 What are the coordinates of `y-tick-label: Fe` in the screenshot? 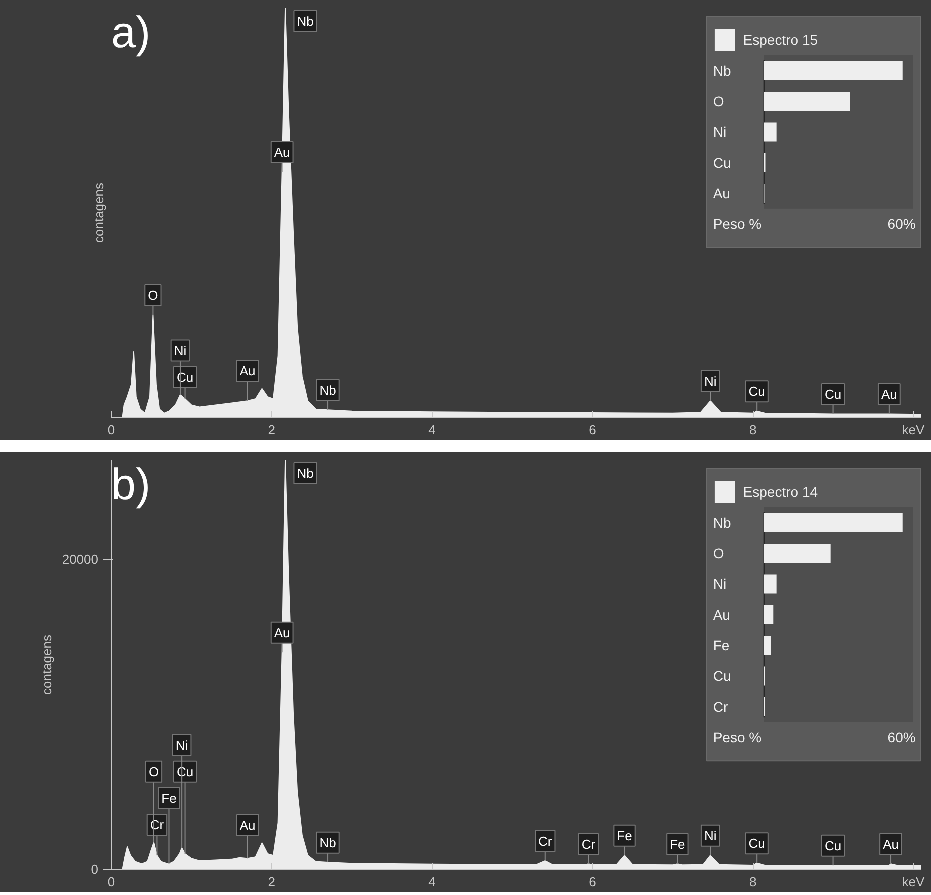 It's located at (721, 646).